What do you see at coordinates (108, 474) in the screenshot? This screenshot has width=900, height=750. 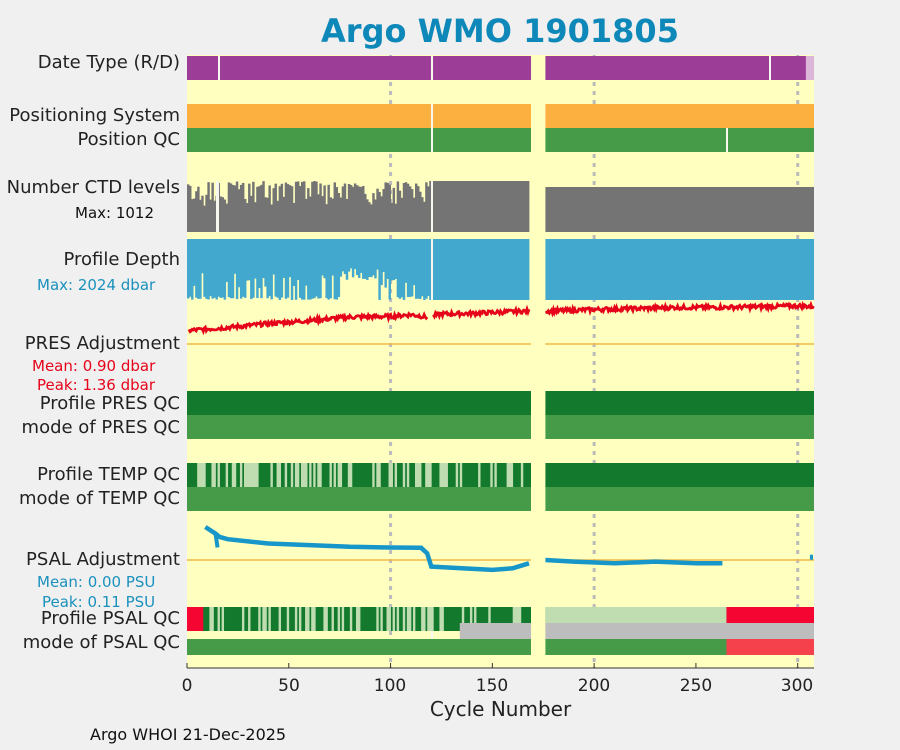 I see `label-profile-temp-qc: Profile TEMP QC` at bounding box center [108, 474].